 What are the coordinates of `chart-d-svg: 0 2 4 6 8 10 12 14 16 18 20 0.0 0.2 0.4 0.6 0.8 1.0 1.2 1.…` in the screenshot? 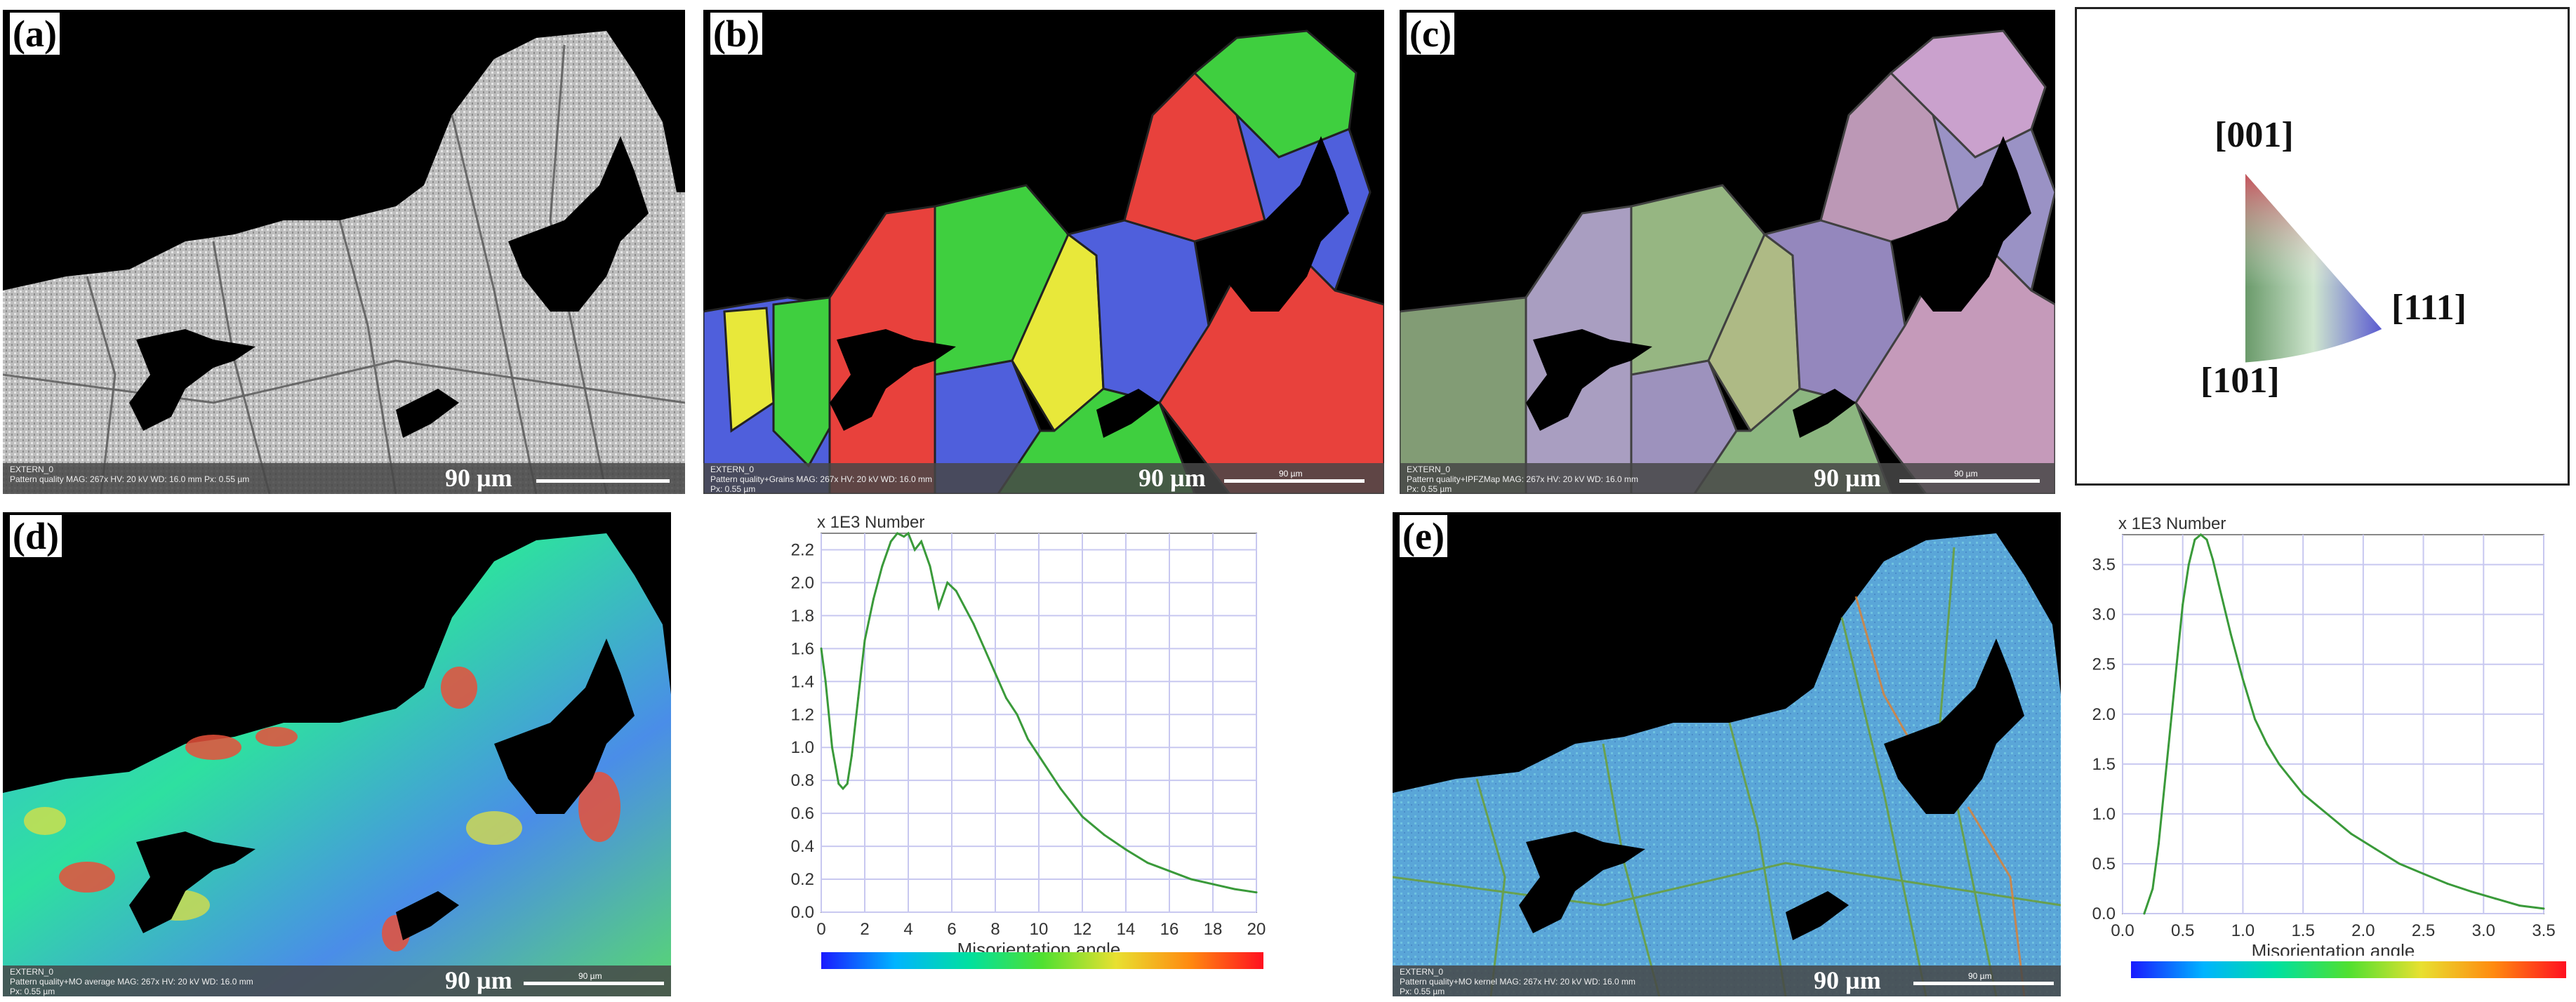 It's located at (1028, 736).